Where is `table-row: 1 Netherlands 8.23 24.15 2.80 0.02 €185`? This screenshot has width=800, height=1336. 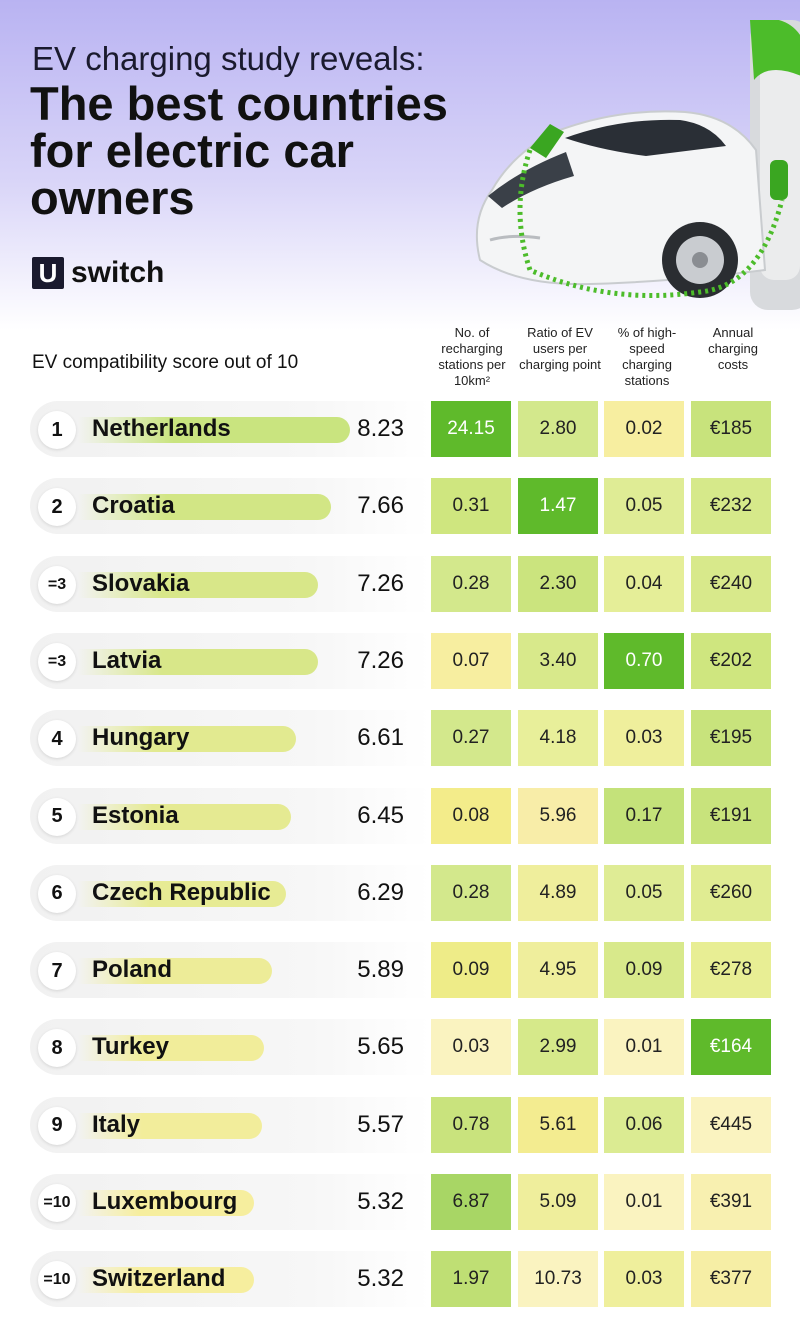 table-row: 1 Netherlands 8.23 24.15 2.80 0.02 €185 is located at coordinates (400, 429).